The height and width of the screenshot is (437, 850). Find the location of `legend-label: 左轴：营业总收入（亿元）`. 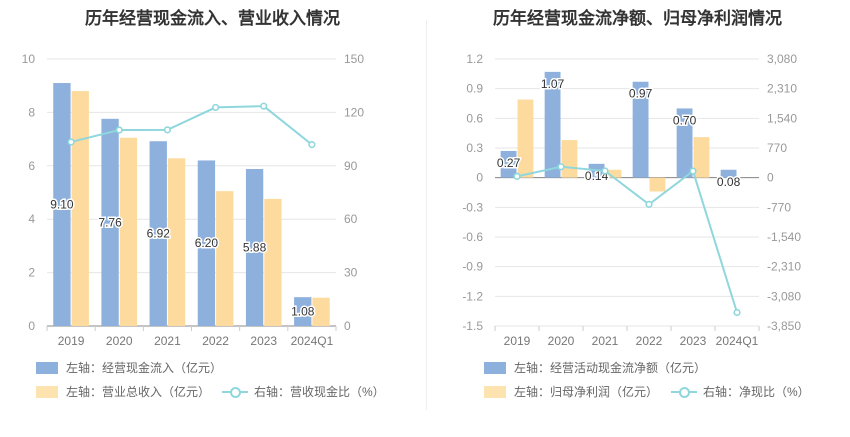

legend-label: 左轴：营业总收入（亿元） is located at coordinates (138, 392).